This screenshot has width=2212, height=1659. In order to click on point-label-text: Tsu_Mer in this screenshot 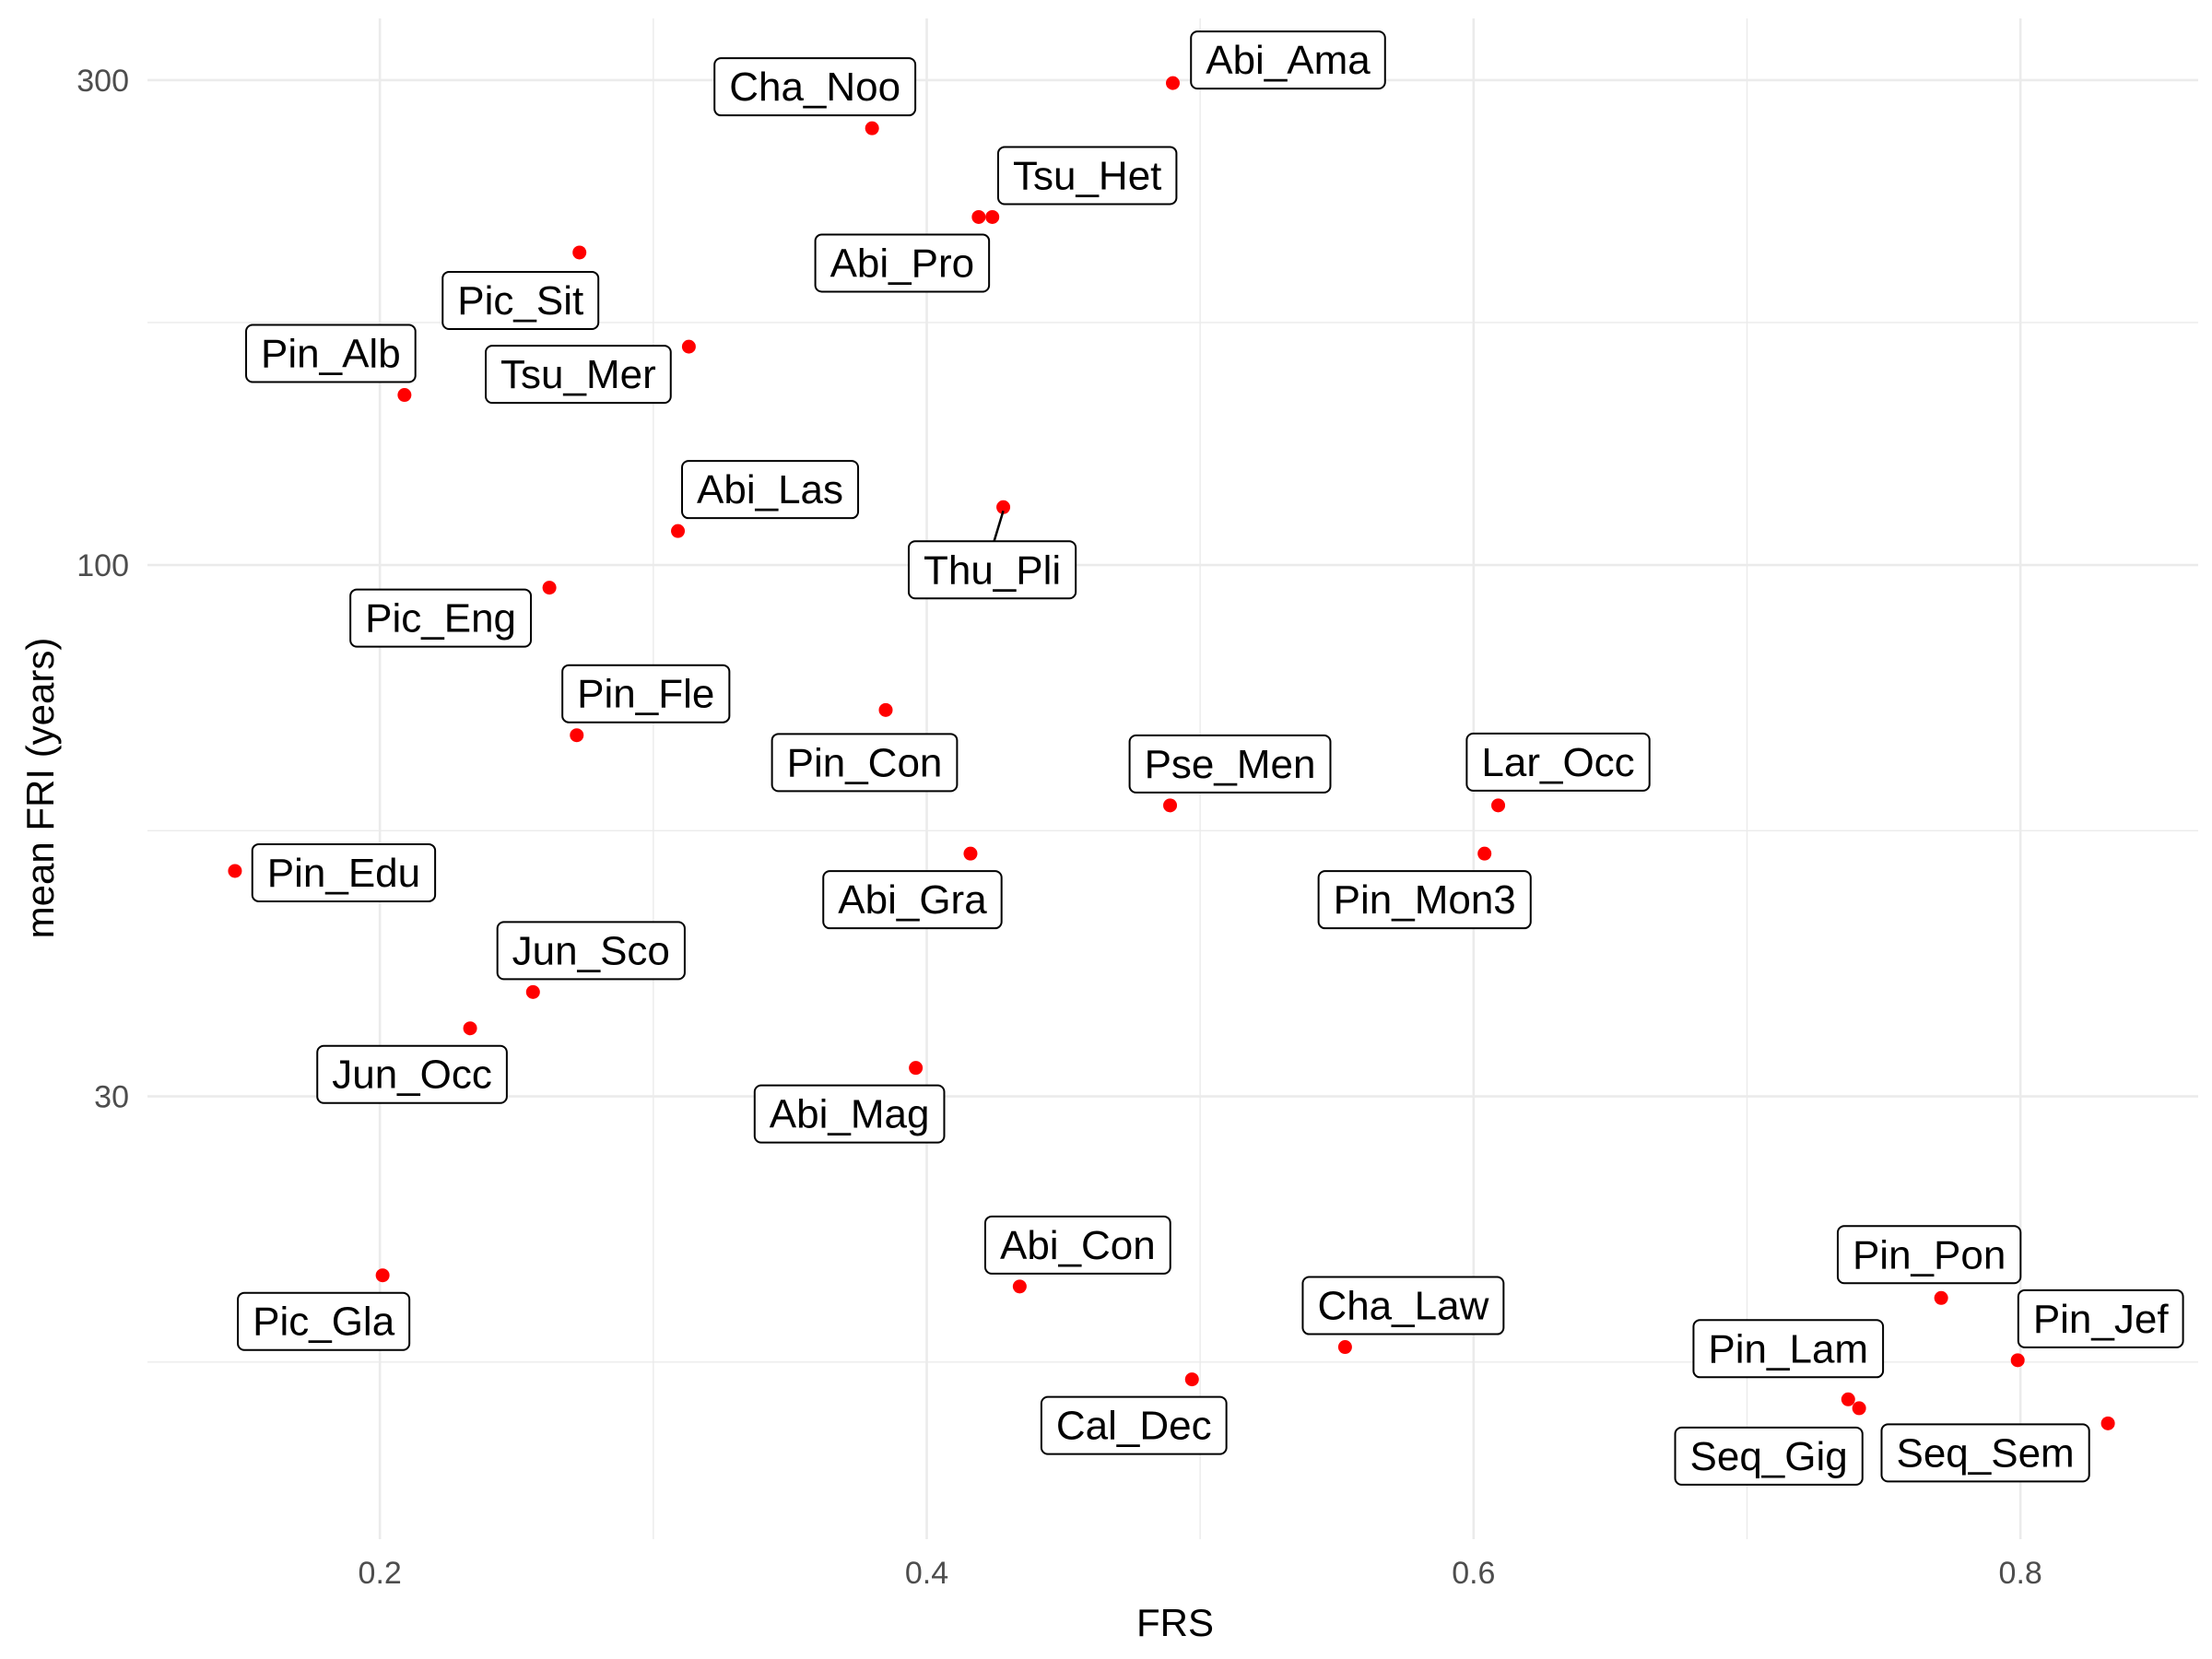, I will do `click(578, 374)`.